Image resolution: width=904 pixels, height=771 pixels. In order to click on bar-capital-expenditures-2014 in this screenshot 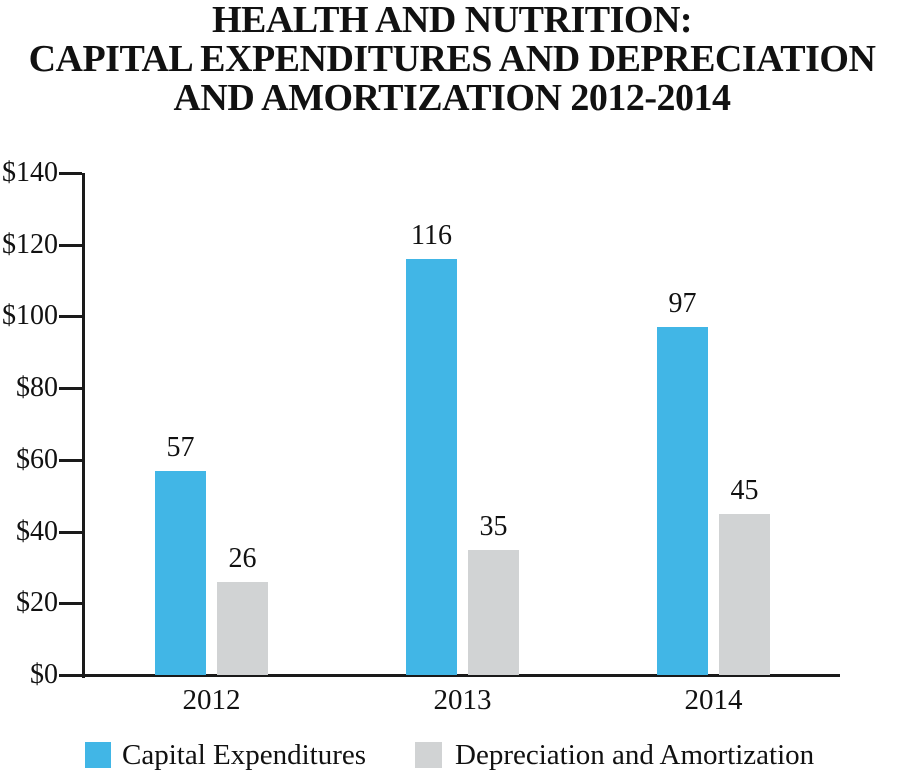, I will do `click(682, 501)`.